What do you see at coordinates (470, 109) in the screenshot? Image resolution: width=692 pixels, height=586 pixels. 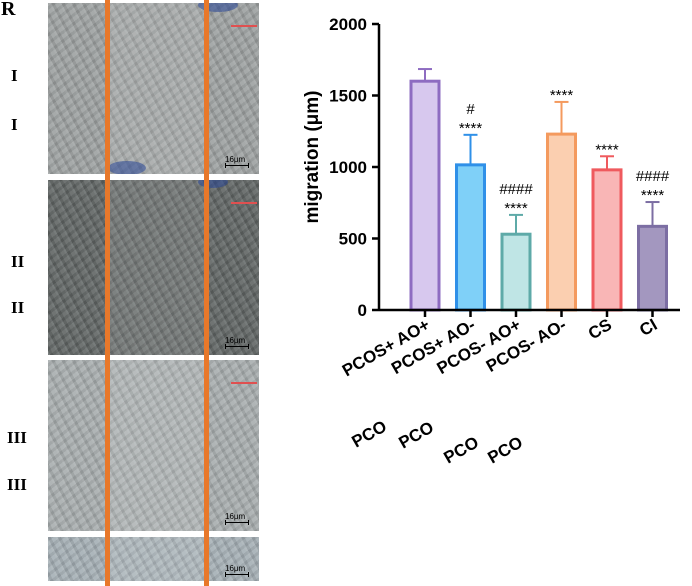 I see `significance-label: #` at bounding box center [470, 109].